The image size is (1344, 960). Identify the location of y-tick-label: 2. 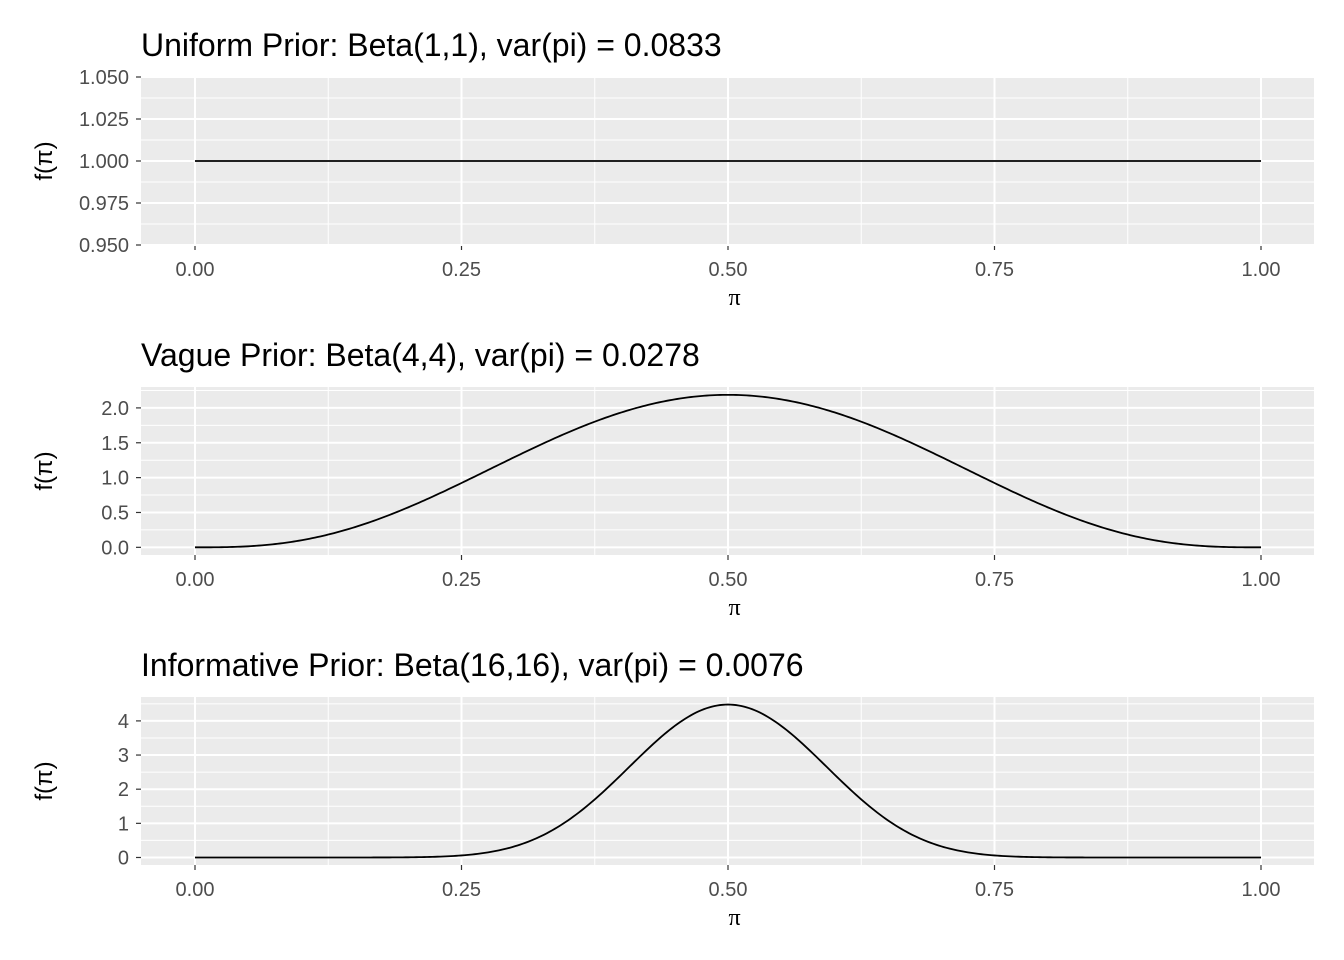
(123, 790).